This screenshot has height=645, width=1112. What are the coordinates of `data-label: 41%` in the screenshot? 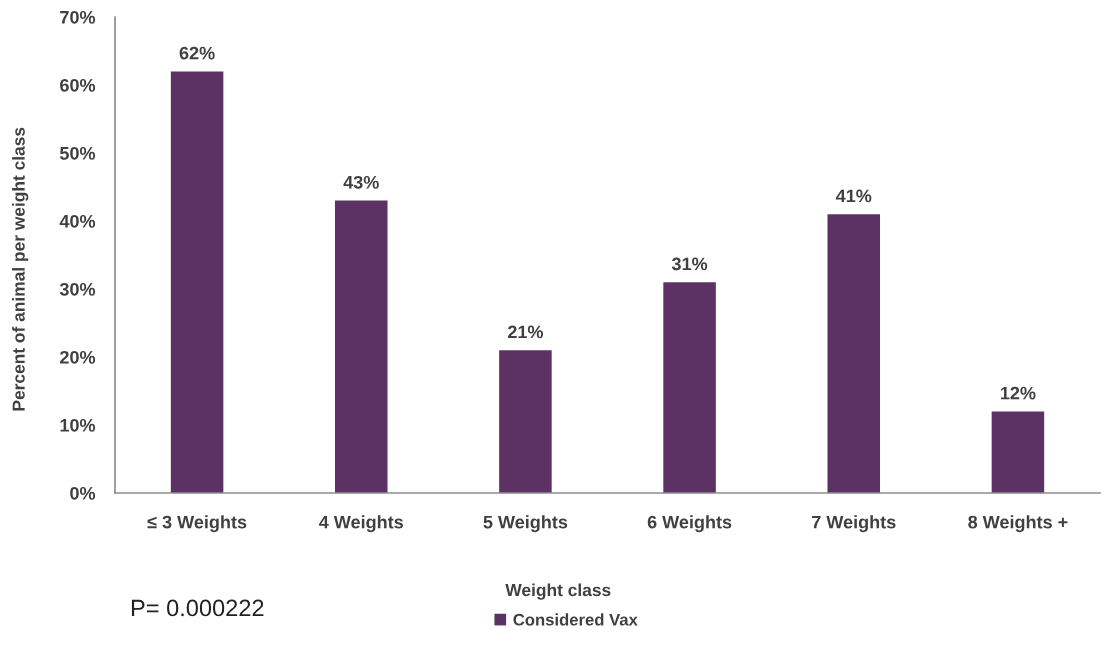 It's located at (853, 196).